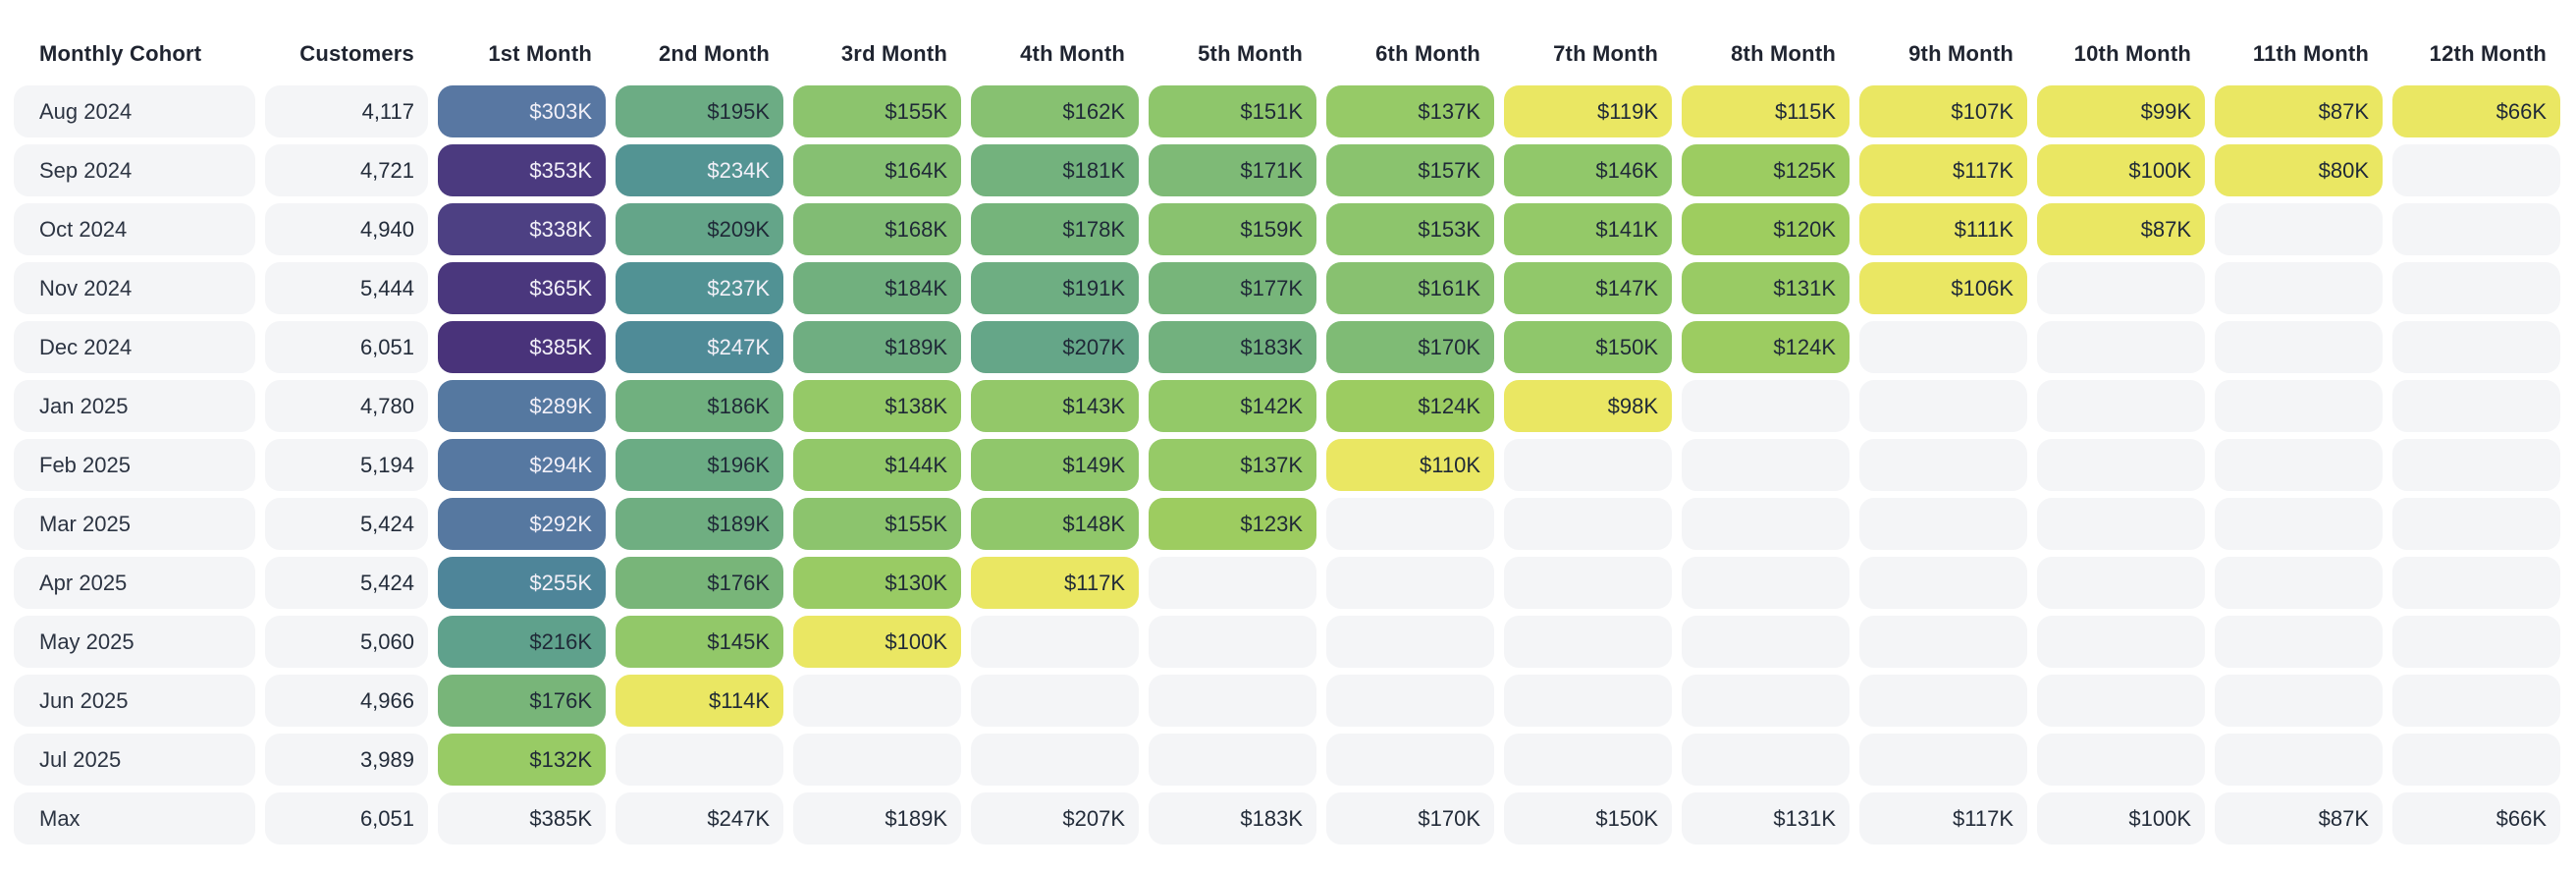 Image resolution: width=2576 pixels, height=872 pixels. What do you see at coordinates (120, 53) in the screenshot?
I see `column-header-monthly-cohort: Monthly Cohort` at bounding box center [120, 53].